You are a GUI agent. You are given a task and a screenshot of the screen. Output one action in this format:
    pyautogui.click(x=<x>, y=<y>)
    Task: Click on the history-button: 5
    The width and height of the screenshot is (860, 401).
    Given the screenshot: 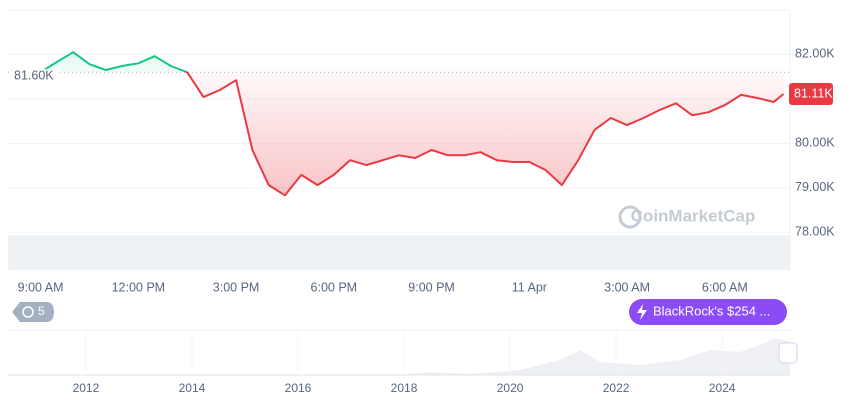 What is the action you would take?
    pyautogui.click(x=33, y=312)
    